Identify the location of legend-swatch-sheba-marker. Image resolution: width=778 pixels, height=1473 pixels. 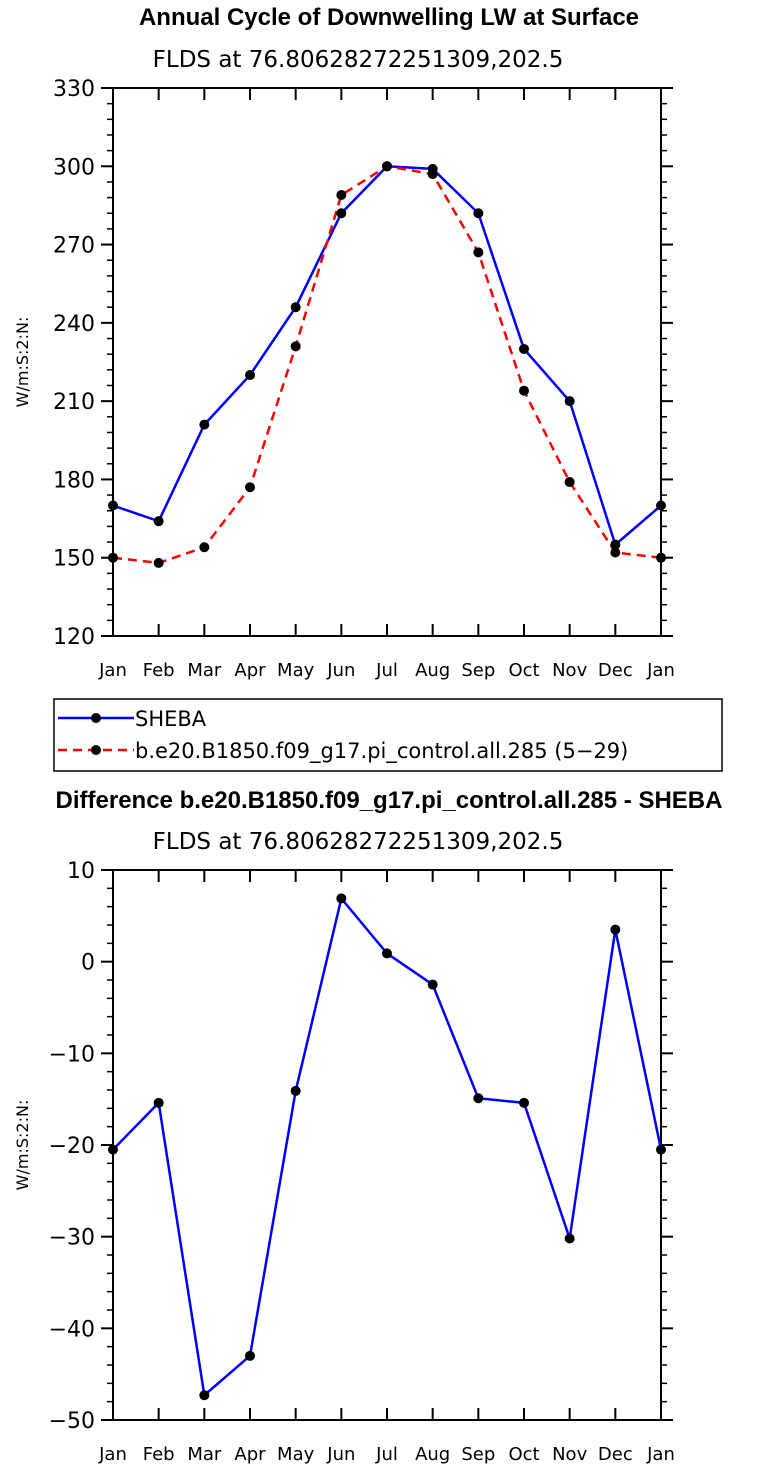
(96, 718).